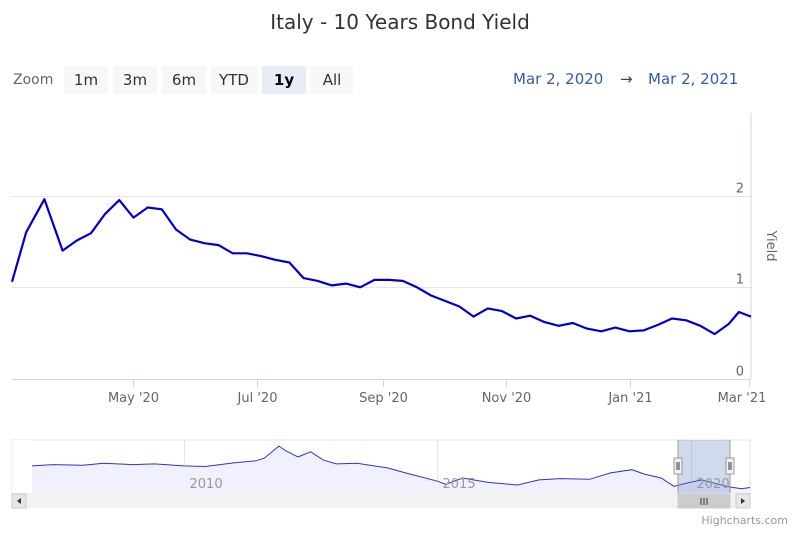  What do you see at coordinates (730, 466) in the screenshot?
I see `navigator-right-handle` at bounding box center [730, 466].